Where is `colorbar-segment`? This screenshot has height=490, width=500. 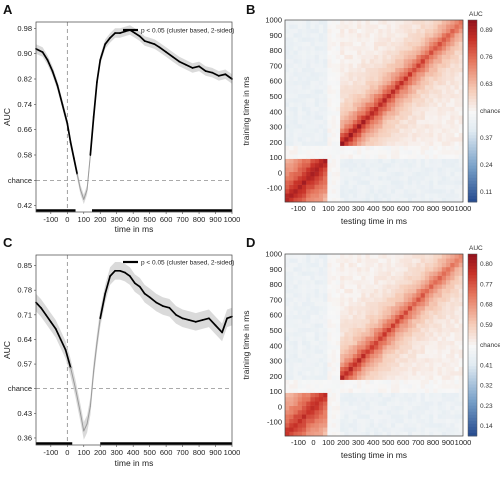
colorbar-segment is located at coordinates (472, 271).